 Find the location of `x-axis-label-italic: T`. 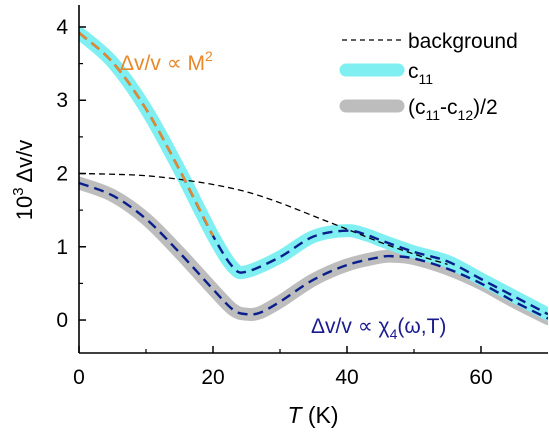

x-axis-label-italic: T is located at coordinates (295, 415).